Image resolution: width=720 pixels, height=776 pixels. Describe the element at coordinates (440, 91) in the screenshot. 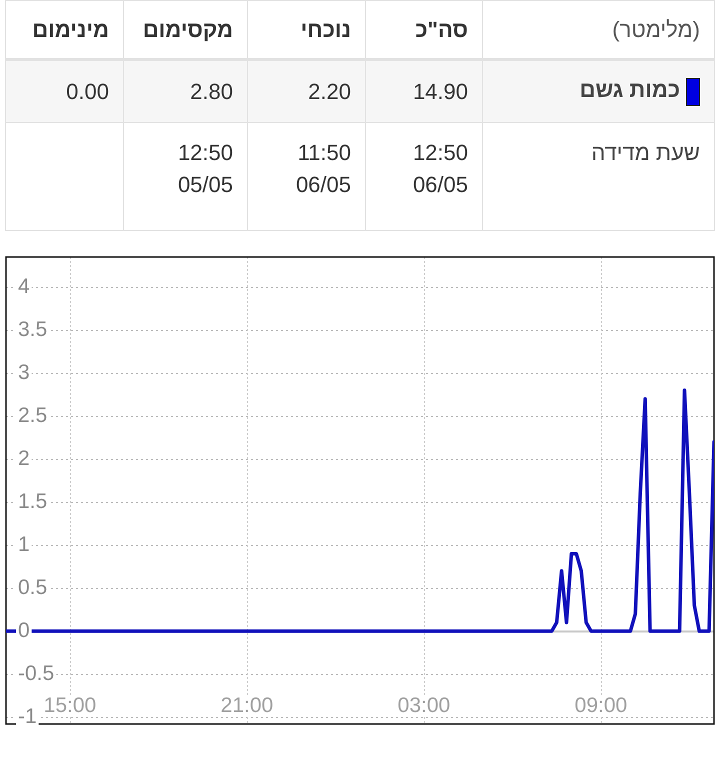

I see `text: 14.90` at that location.